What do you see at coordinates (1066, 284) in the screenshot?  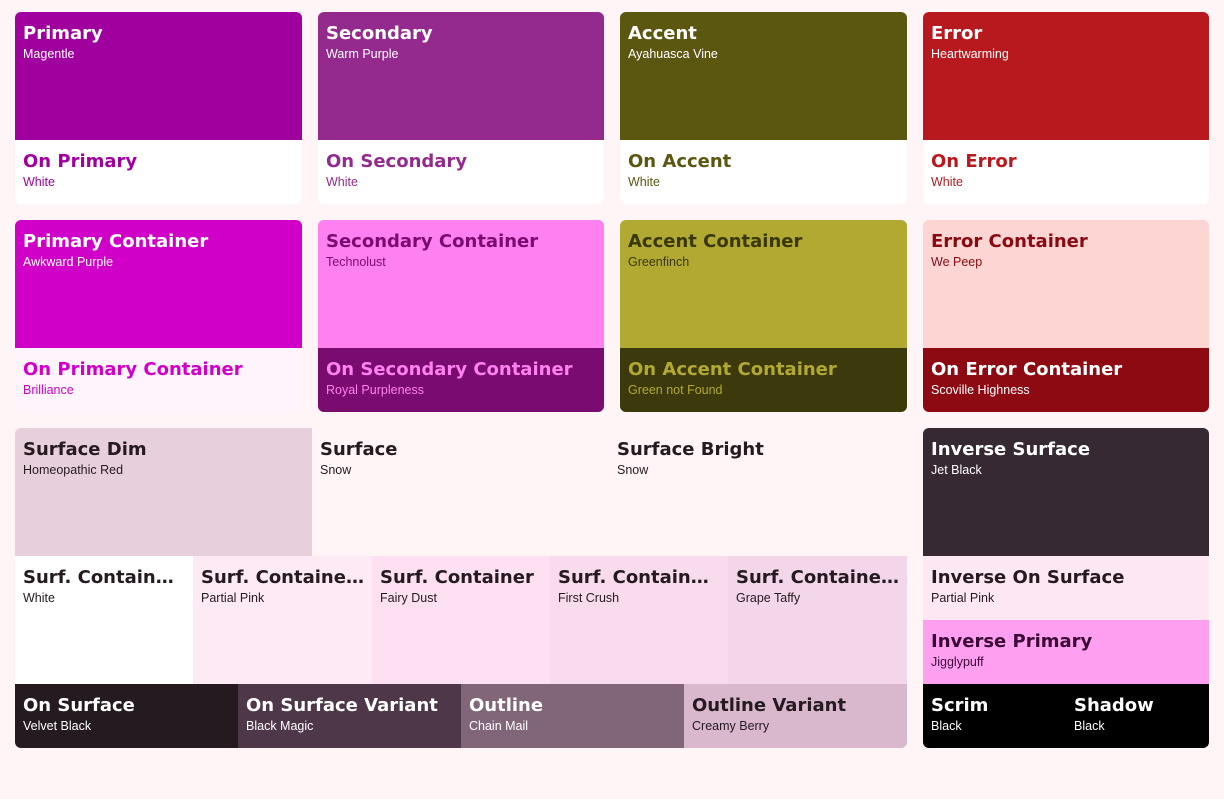 I see `error-container-swatch: Error Container We Peep` at bounding box center [1066, 284].